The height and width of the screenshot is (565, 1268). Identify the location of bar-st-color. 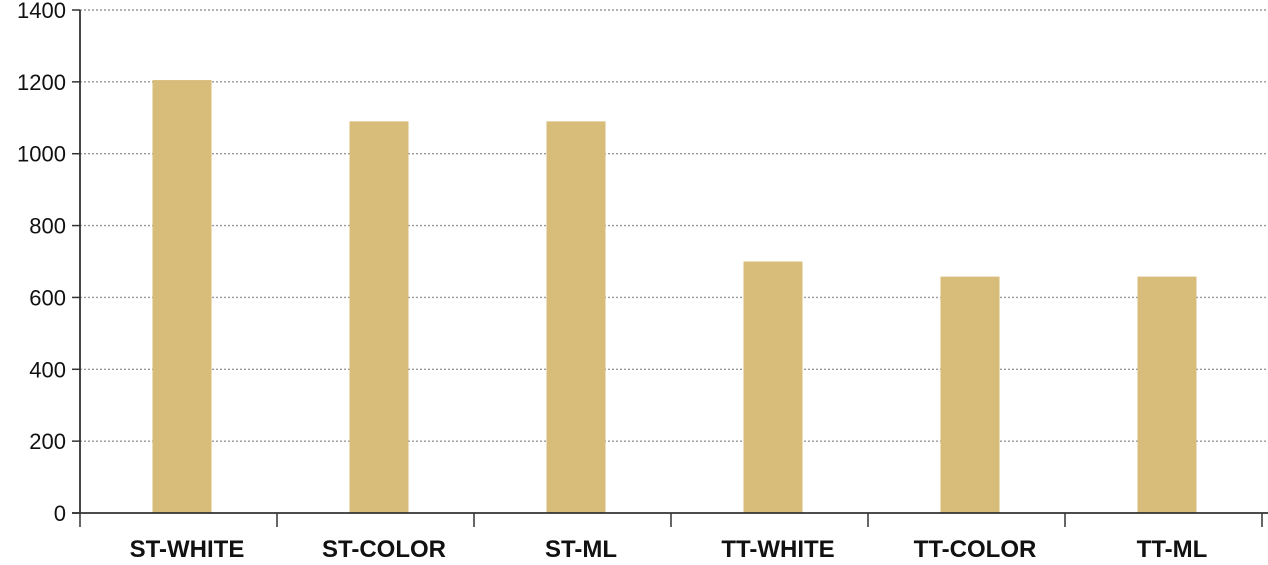
(379, 317).